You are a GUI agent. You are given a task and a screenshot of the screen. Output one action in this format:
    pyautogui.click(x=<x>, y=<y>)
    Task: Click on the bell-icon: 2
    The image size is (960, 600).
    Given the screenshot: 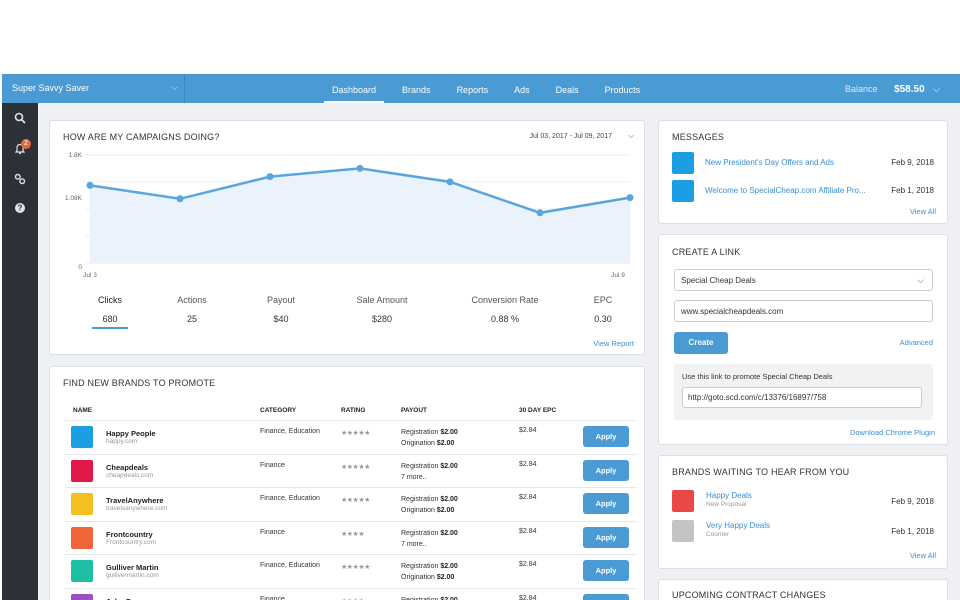 What is the action you would take?
    pyautogui.click(x=21, y=149)
    